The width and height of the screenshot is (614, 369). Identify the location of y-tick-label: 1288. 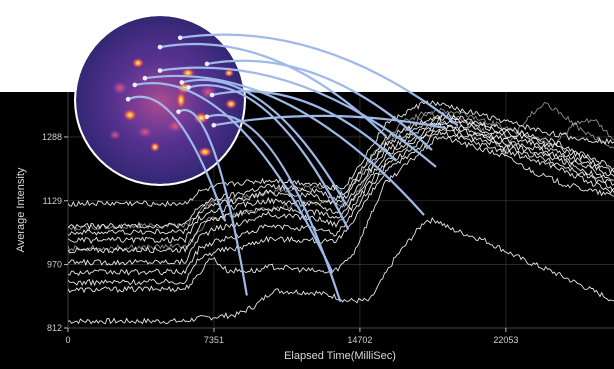
(52, 137).